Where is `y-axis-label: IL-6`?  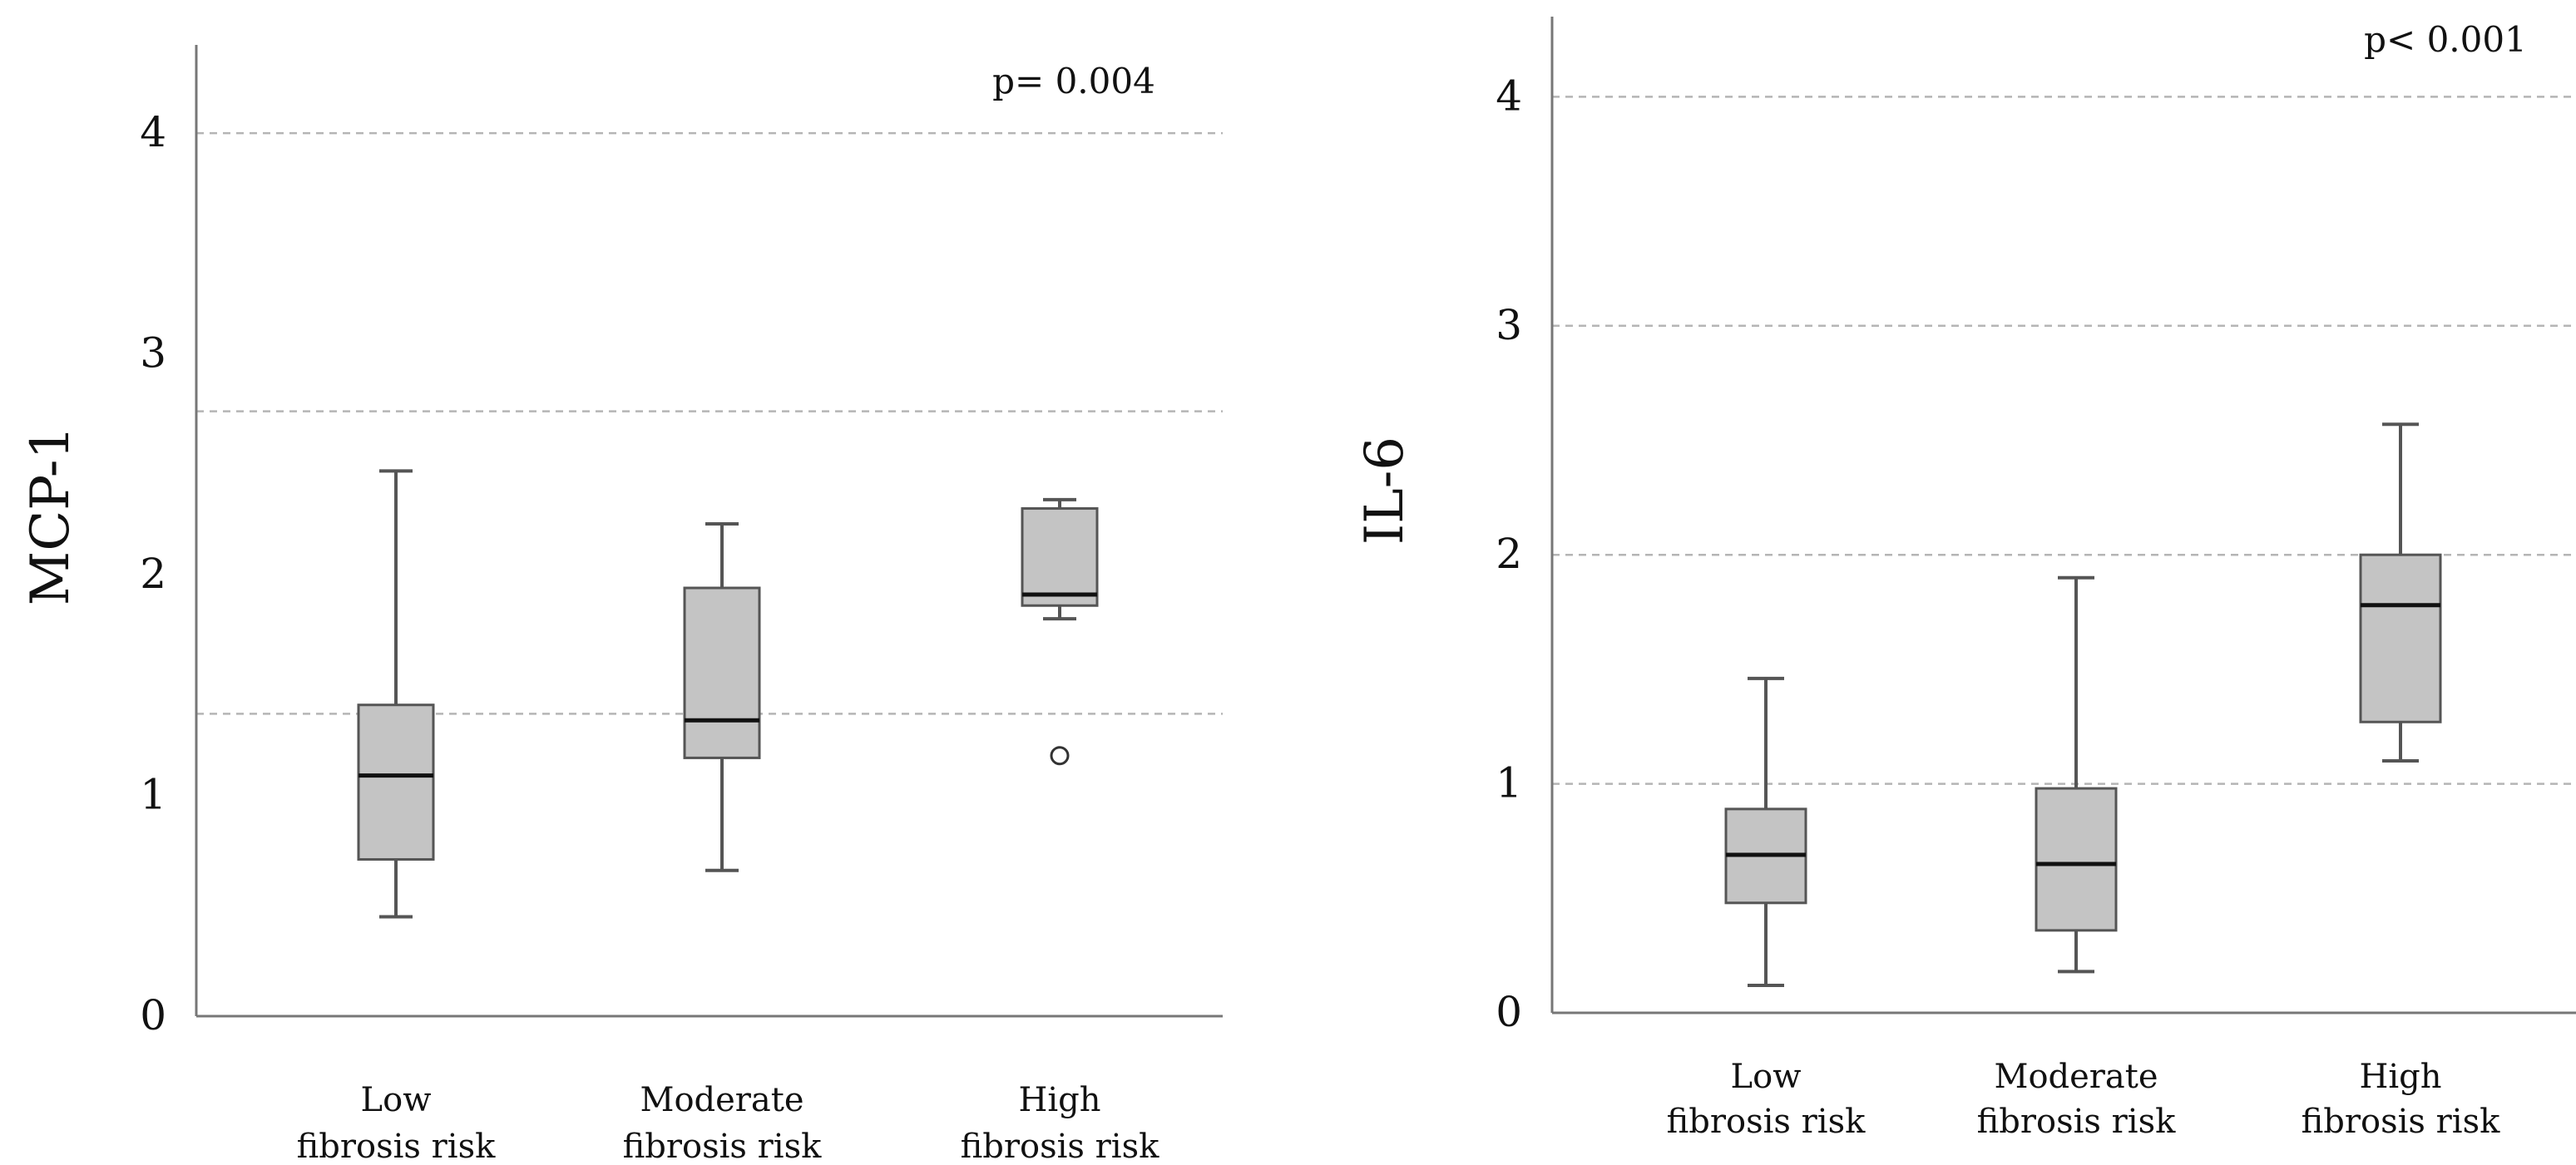 y-axis-label: IL-6 is located at coordinates (1385, 491).